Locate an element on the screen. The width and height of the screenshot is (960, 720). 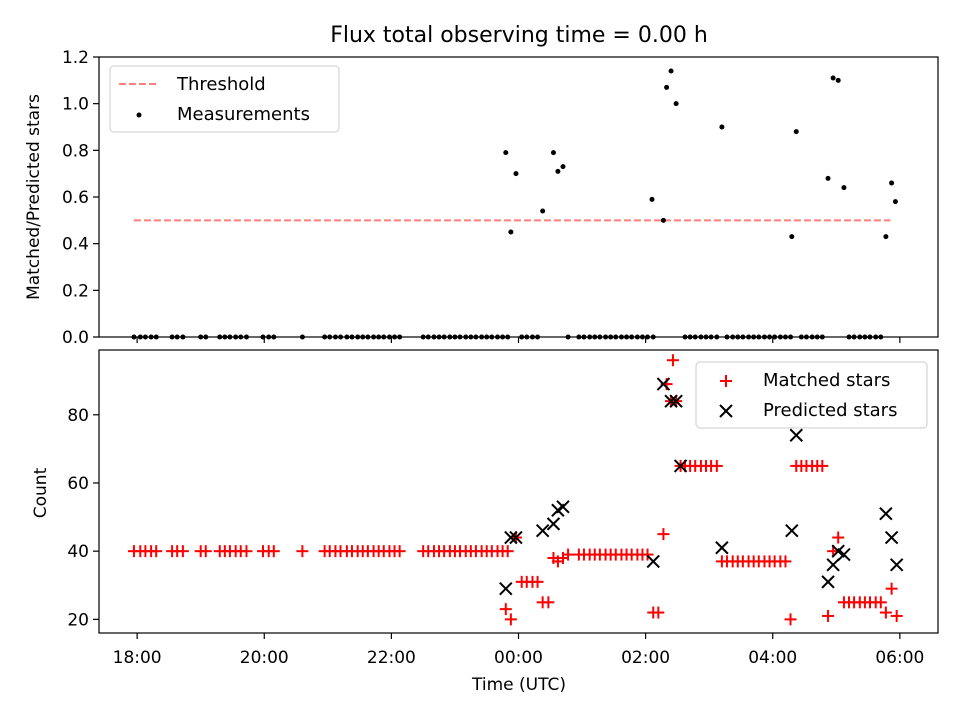
predicted-legend-label: Predicted stars is located at coordinates (830, 410).